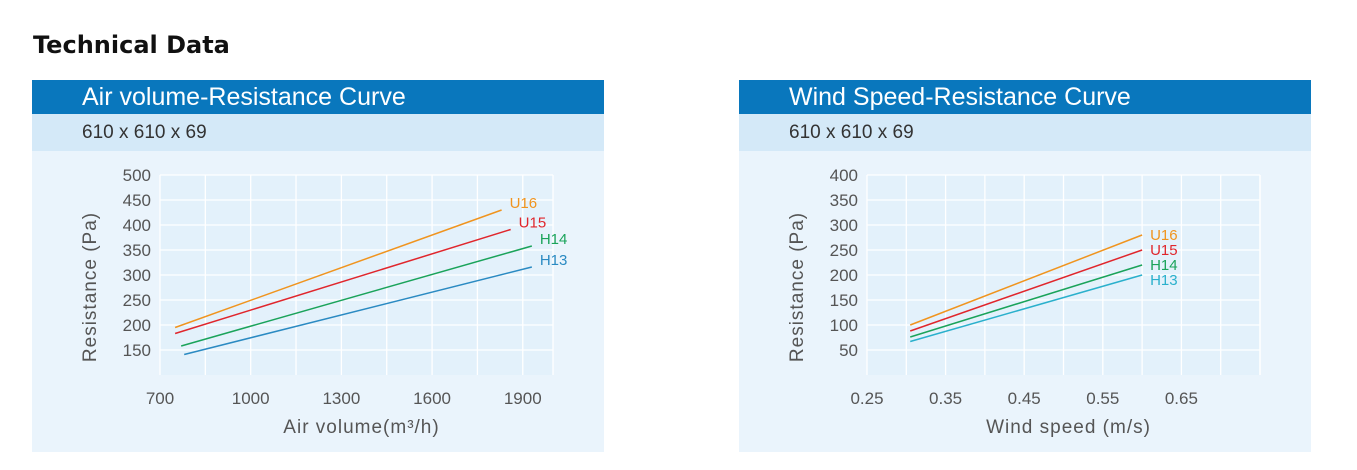 The width and height of the screenshot is (1357, 470). What do you see at coordinates (251, 398) in the screenshot?
I see `x-tick-label: 1000` at bounding box center [251, 398].